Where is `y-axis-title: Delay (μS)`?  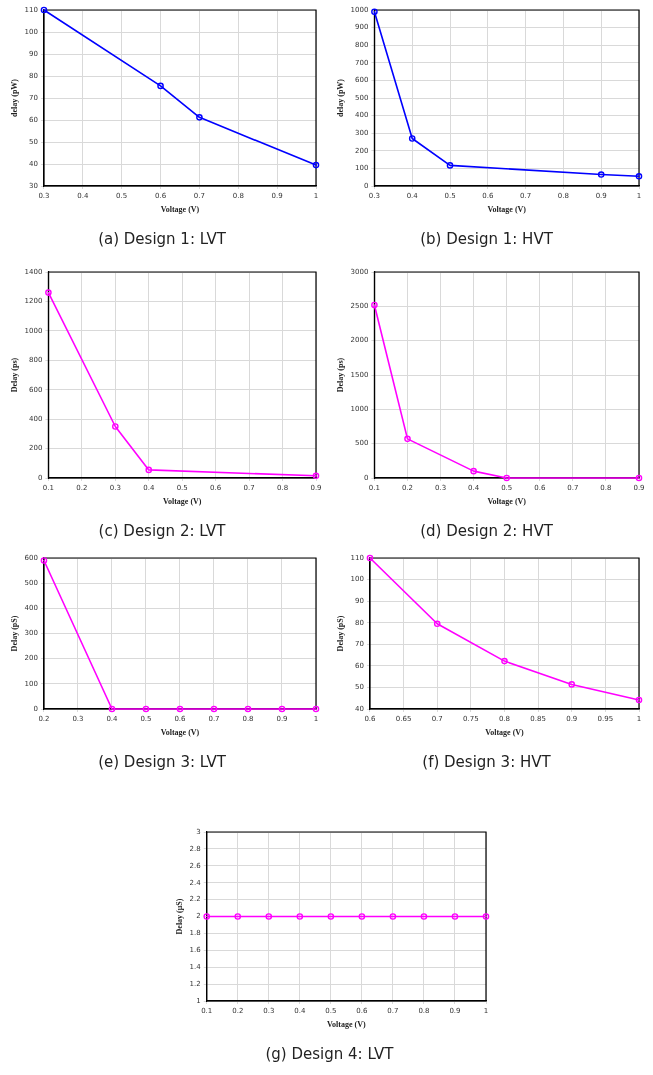
y-axis-title: Delay (μS) is located at coordinates (179, 916).